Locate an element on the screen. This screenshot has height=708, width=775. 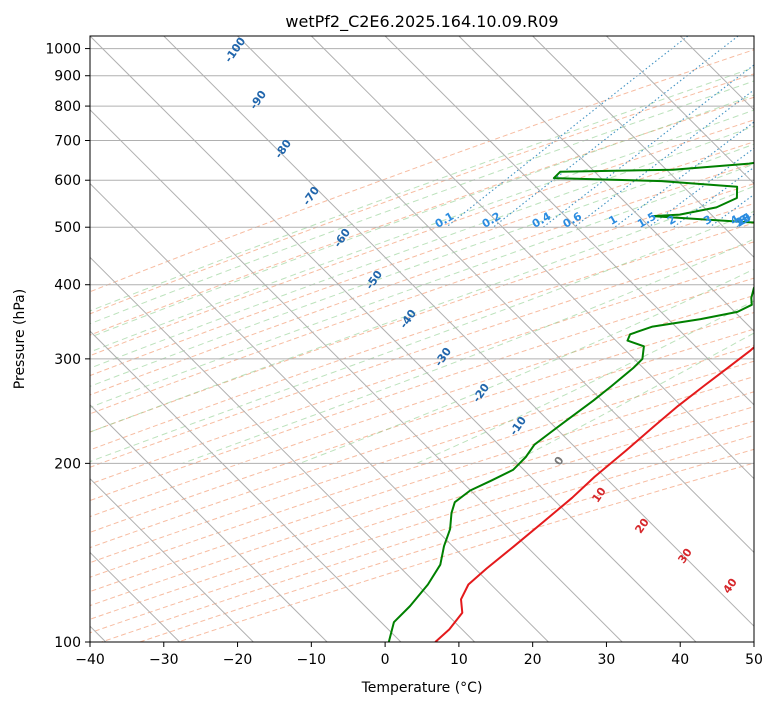
x-axis: −40 −30 −20 −10 0 10 20 30 40 50 is located at coordinates (419, 655).